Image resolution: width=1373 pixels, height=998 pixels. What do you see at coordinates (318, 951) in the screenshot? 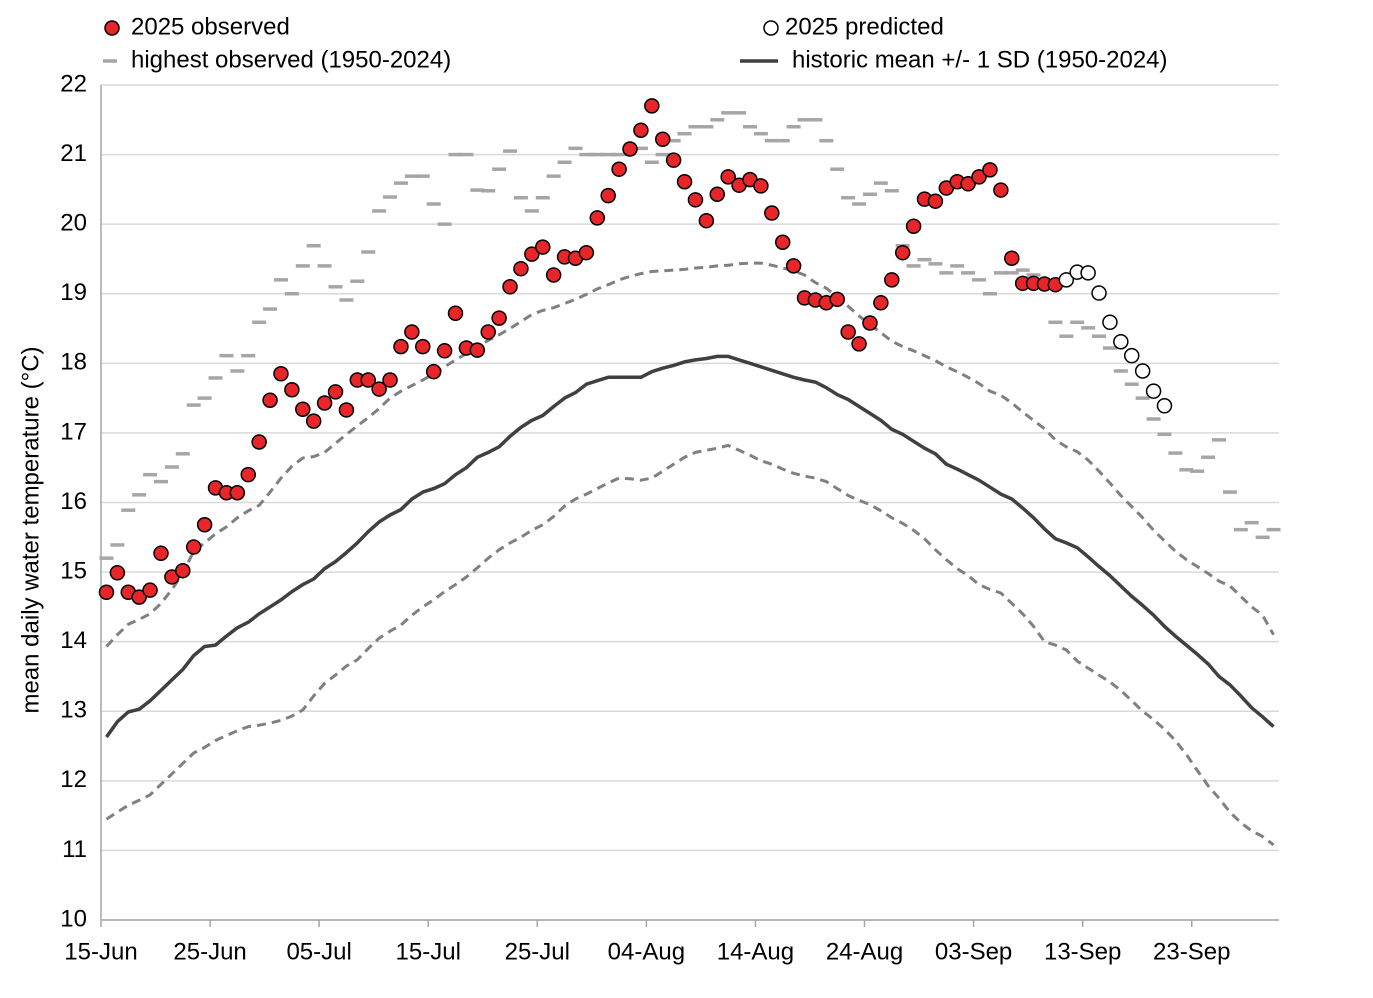
I see `x-tick-label: 05-Jul` at bounding box center [318, 951].